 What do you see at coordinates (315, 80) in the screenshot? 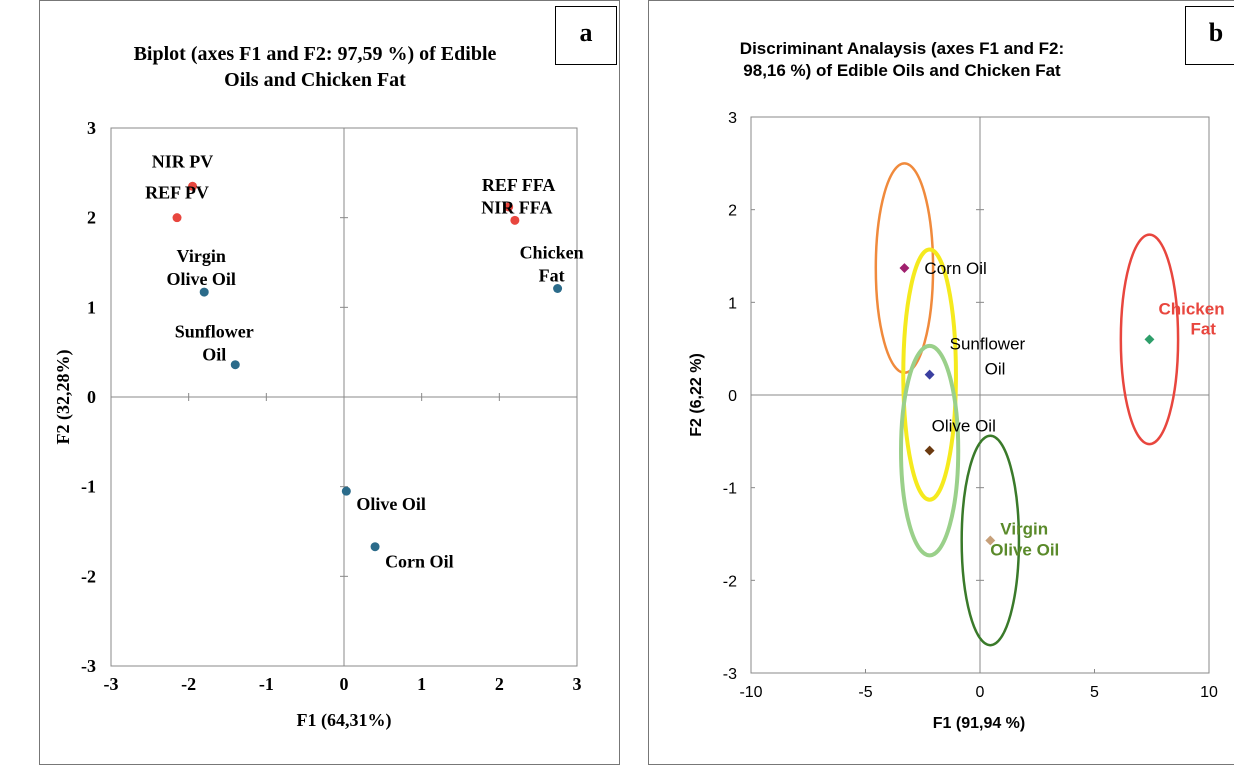
I see `chart-title: Oils and Chicken Fat` at bounding box center [315, 80].